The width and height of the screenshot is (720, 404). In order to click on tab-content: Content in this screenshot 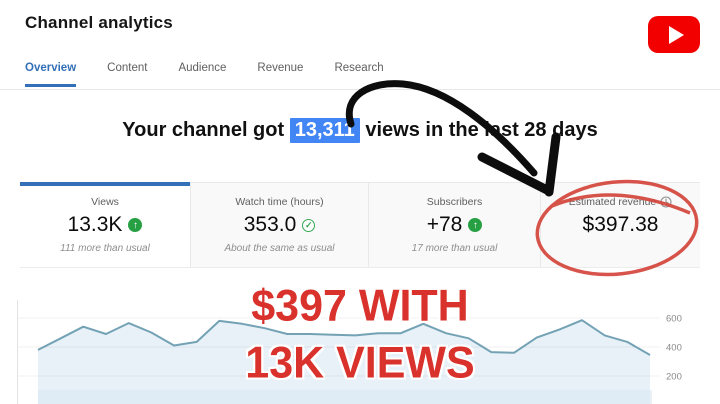, I will do `click(127, 68)`.